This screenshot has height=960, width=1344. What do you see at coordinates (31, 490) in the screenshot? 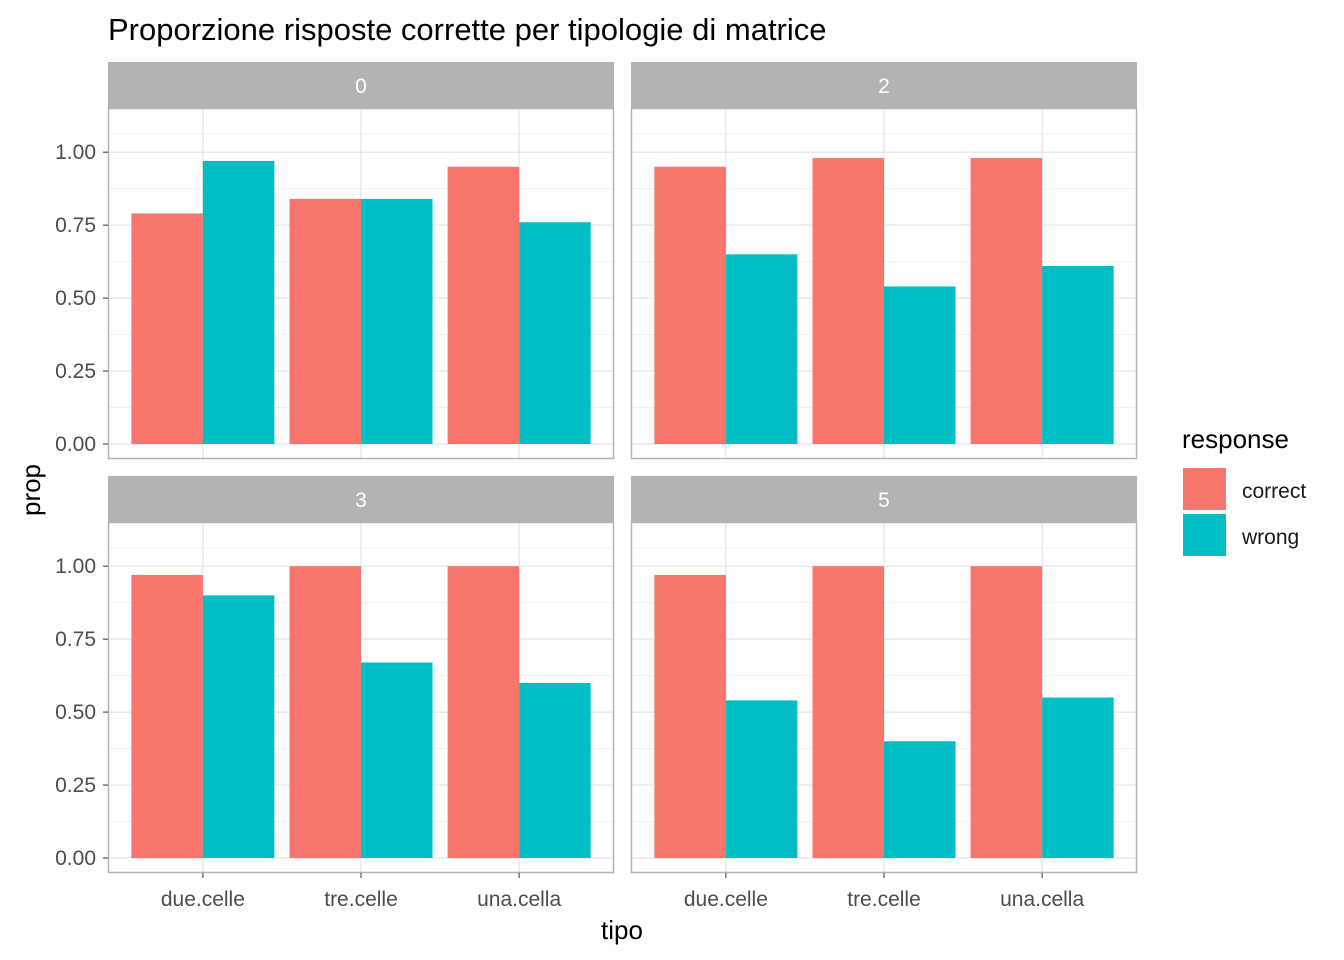
I see `y-axis-title: prop` at bounding box center [31, 490].